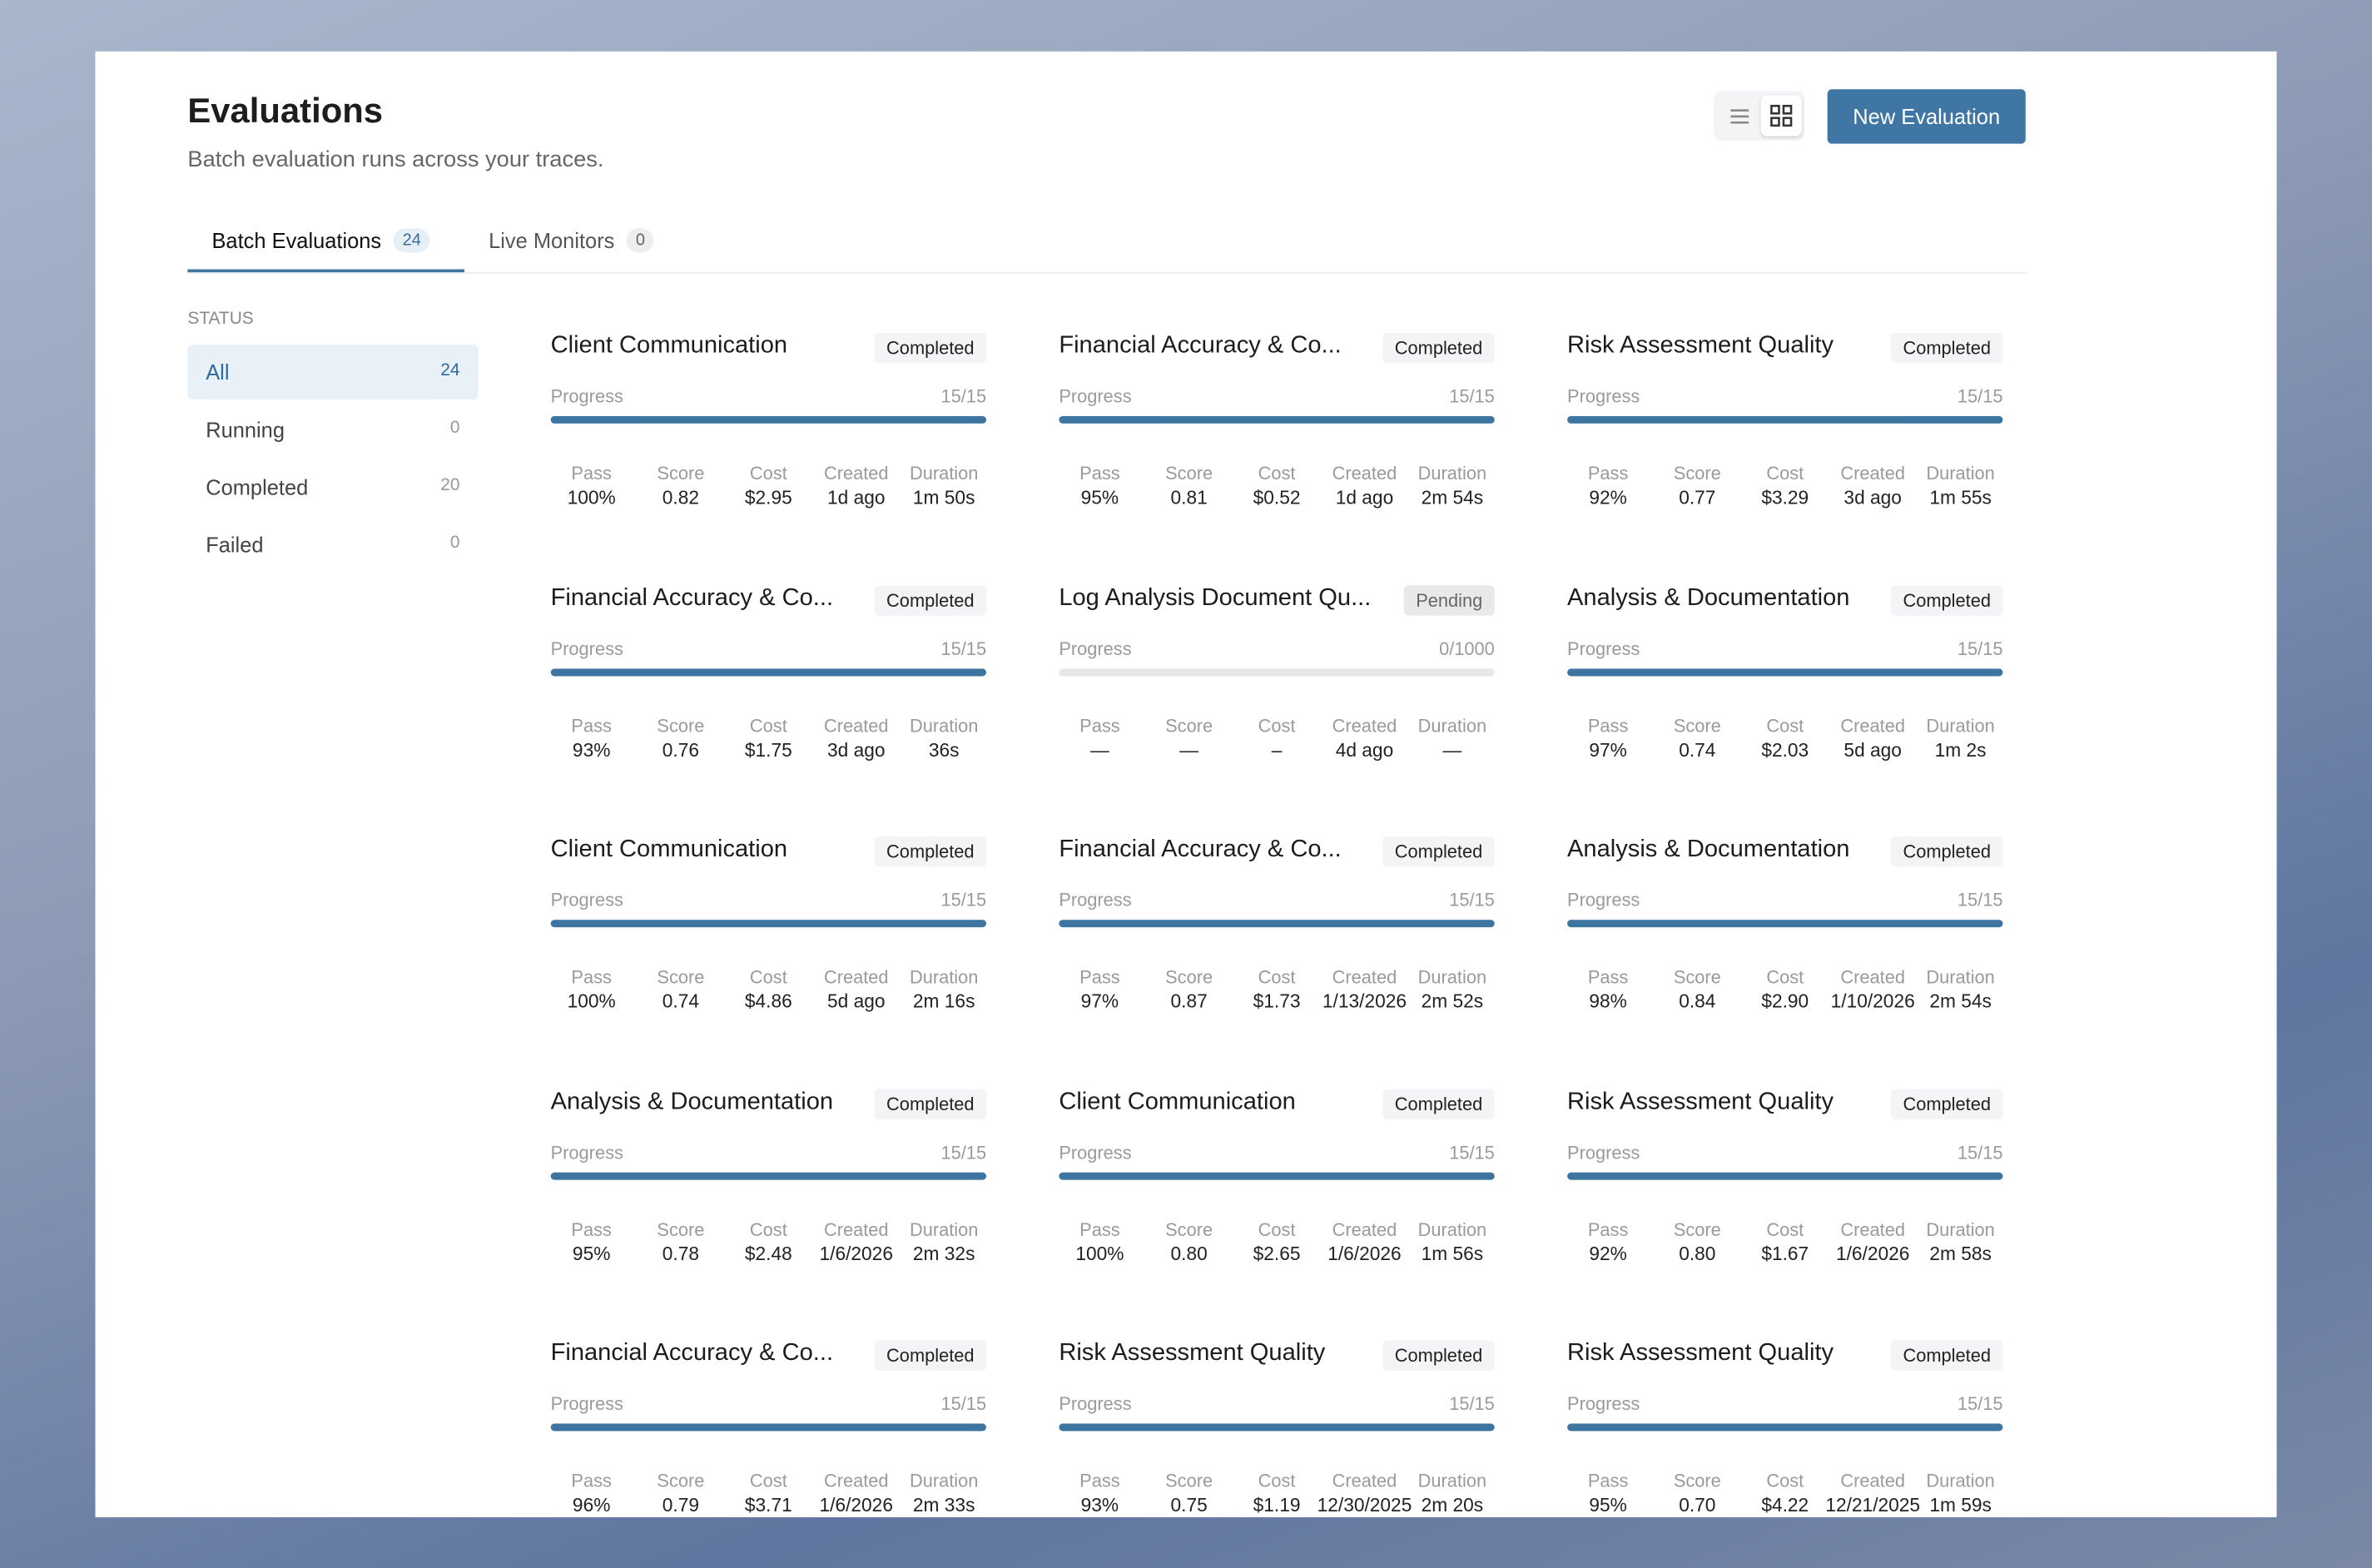  Describe the element at coordinates (1708, 597) in the screenshot. I see `card-title: Analysis & Documentation` at that location.